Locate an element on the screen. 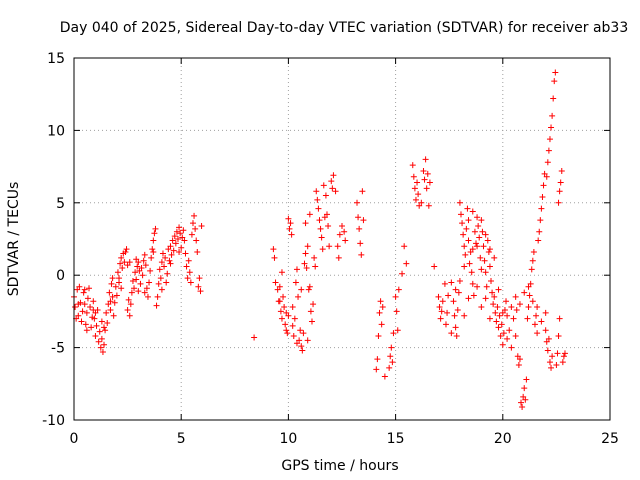 This screenshot has height=480, width=640. x-tick-label: 20 is located at coordinates (503, 439).